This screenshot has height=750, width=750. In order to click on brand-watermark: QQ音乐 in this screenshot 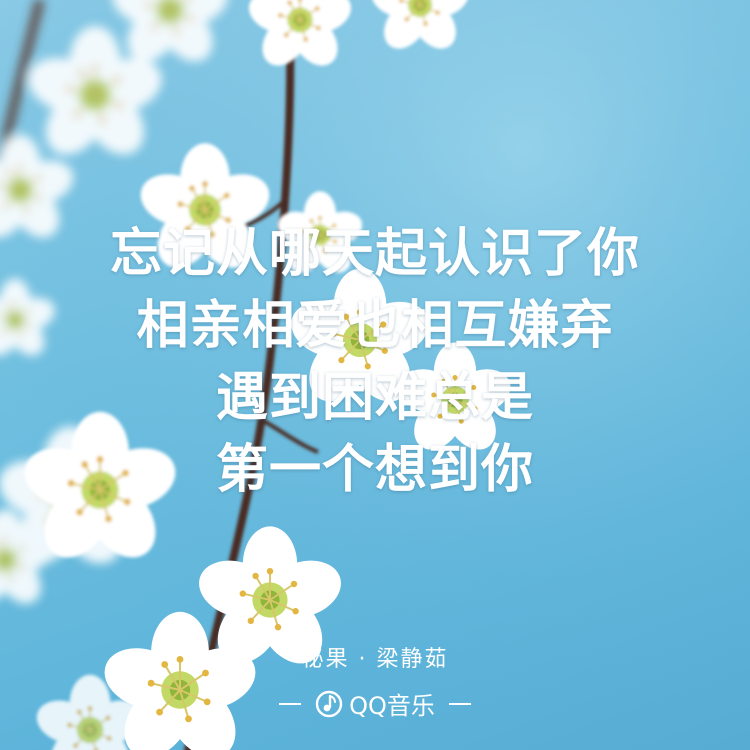, I will do `click(375, 703)`.